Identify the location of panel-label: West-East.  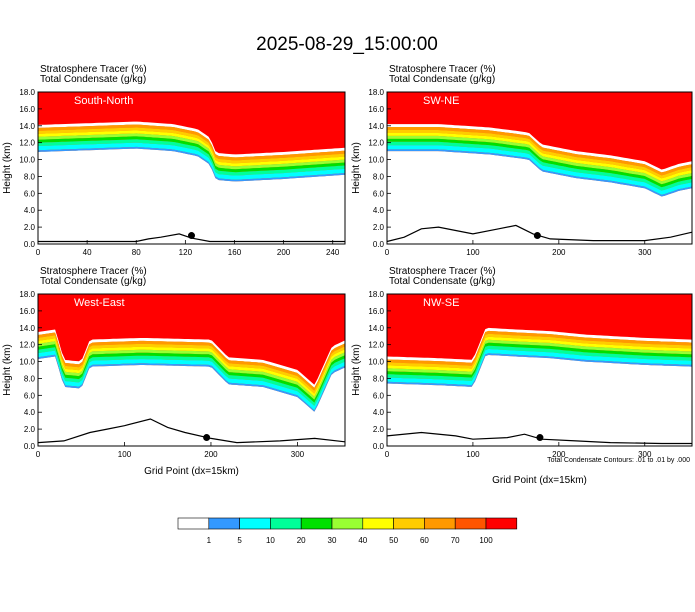
(99, 303).